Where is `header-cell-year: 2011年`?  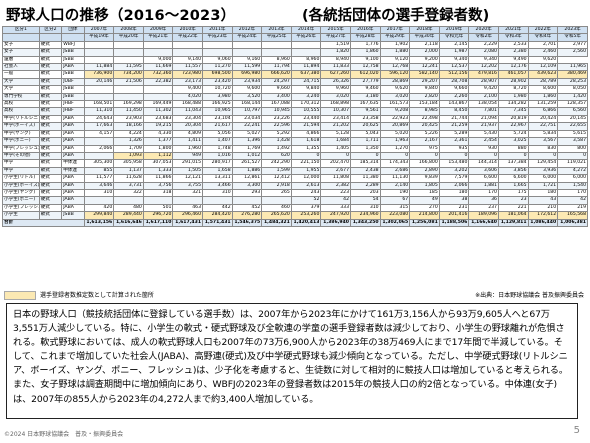
header-cell-year: 2011年 is located at coordinates (217, 30).